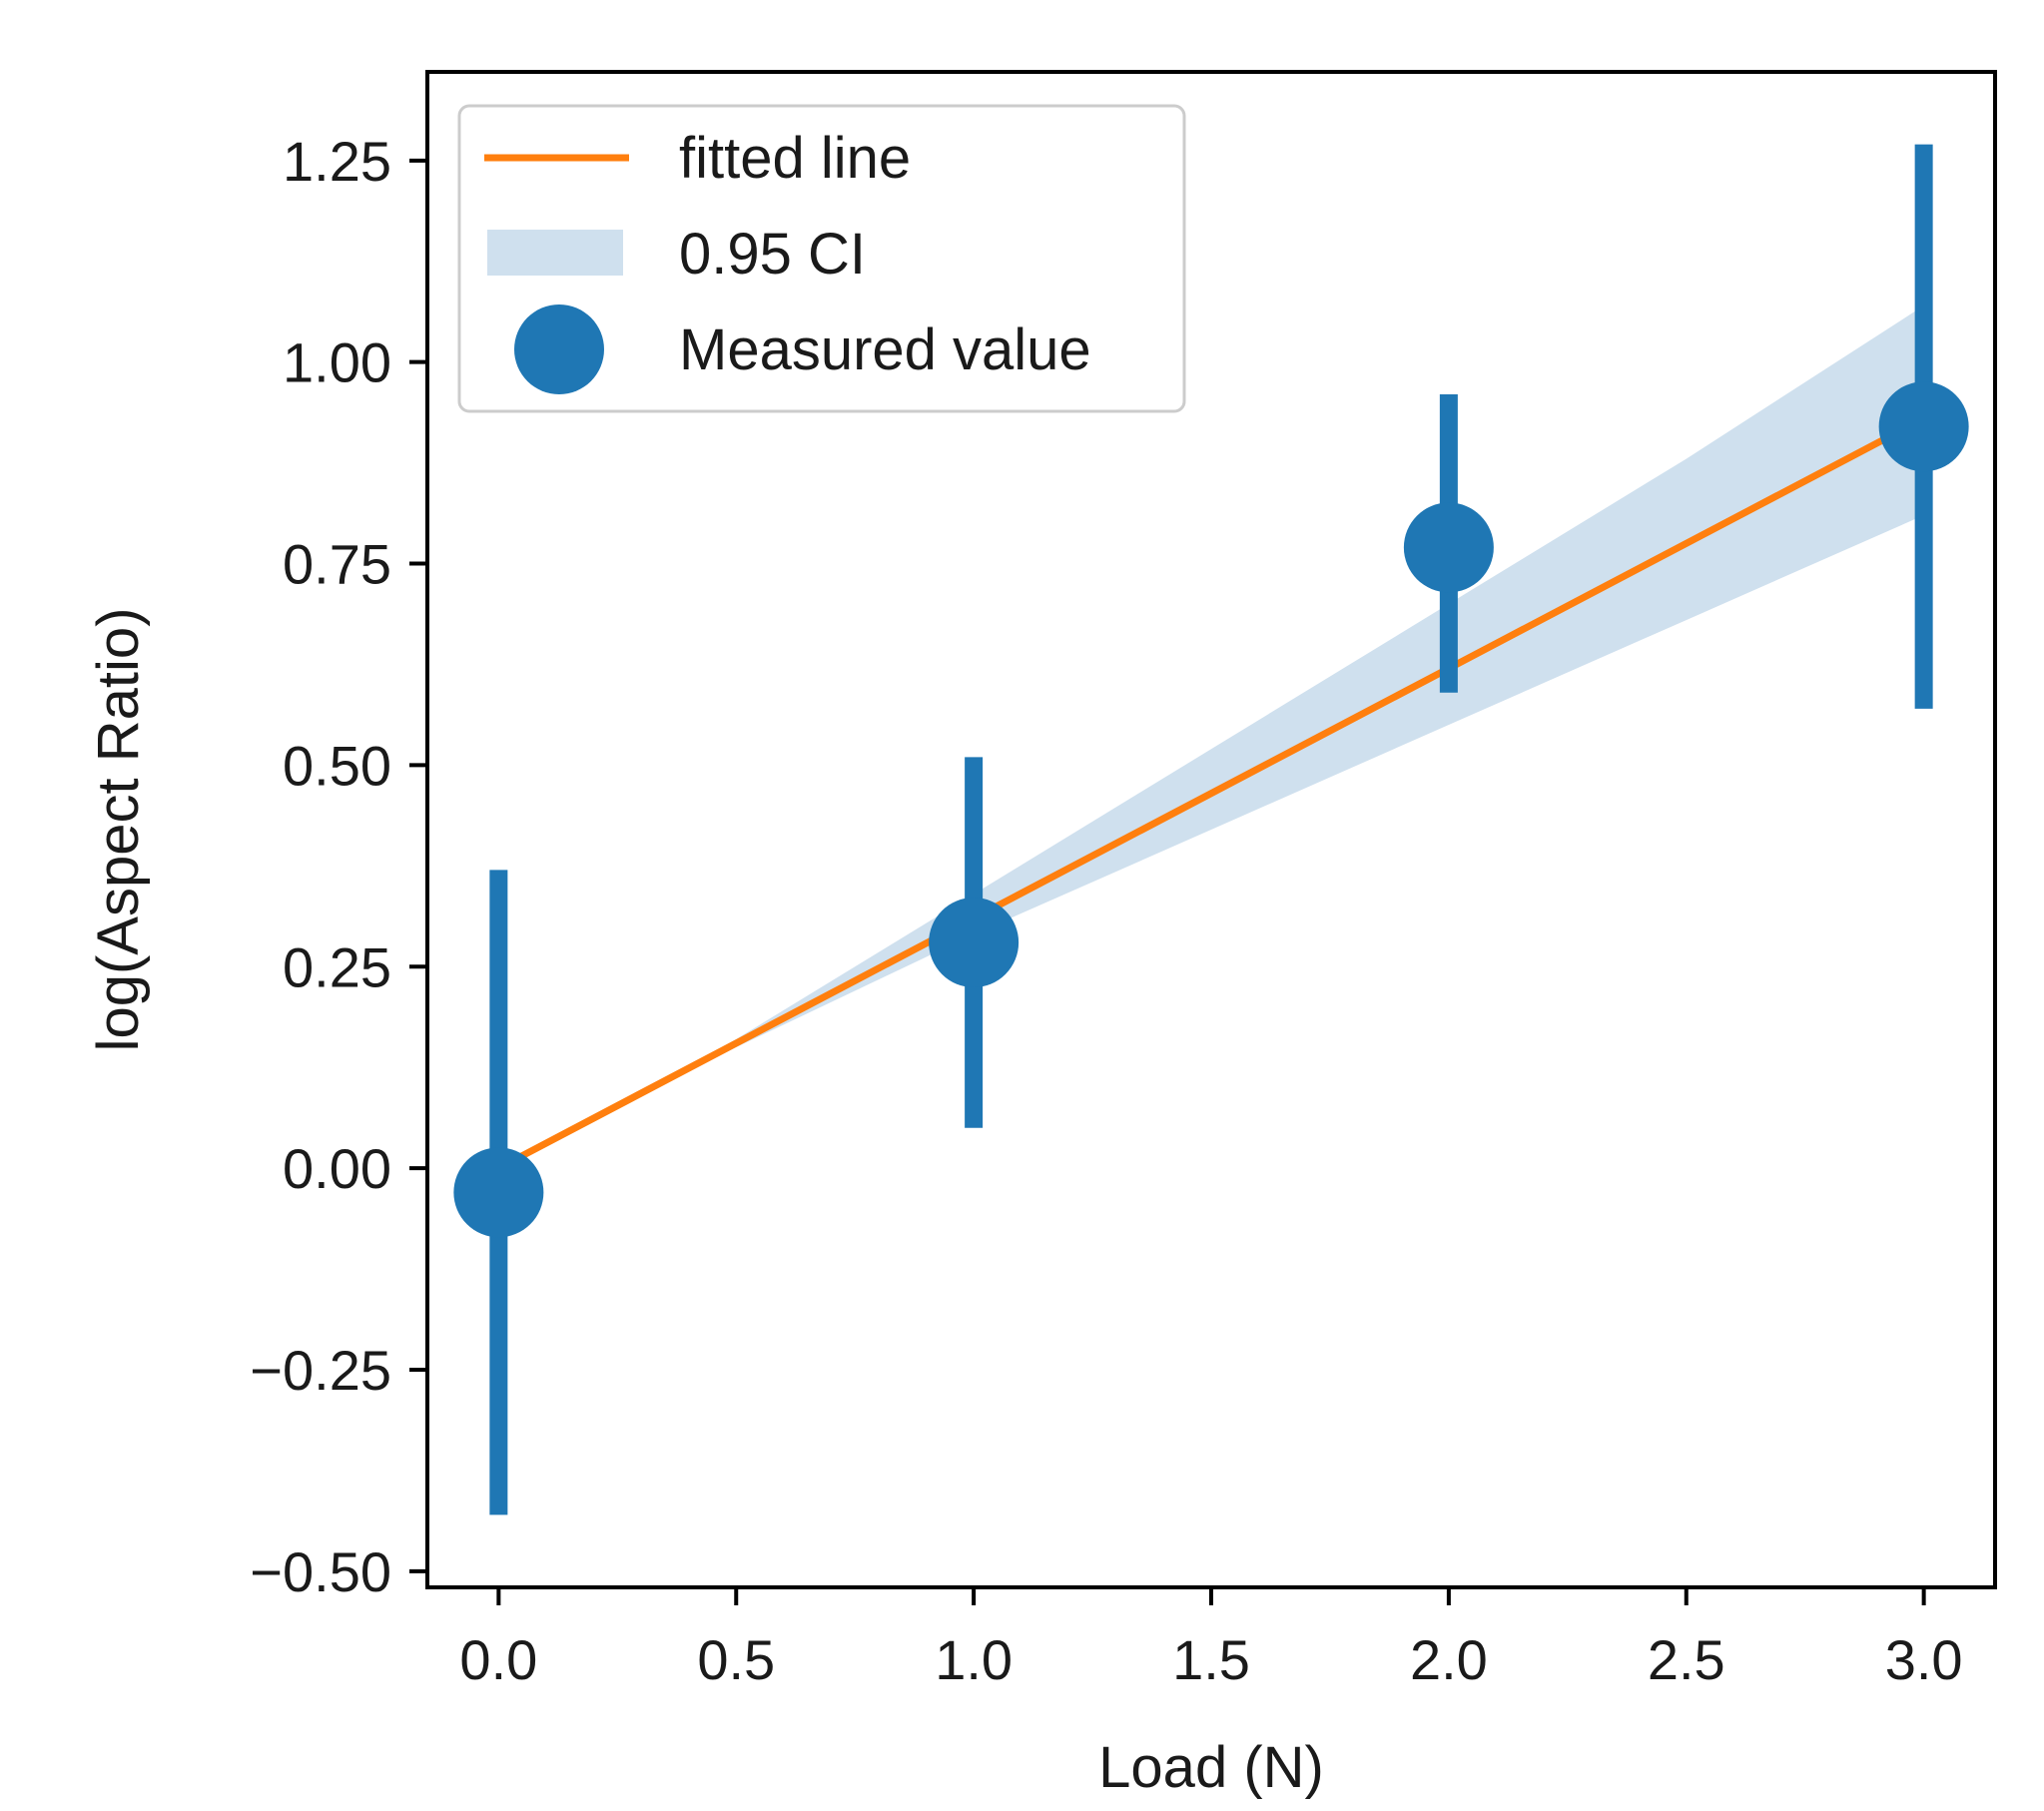  What do you see at coordinates (320, 1571) in the screenshot?
I see `y-tick-label: −0.50` at bounding box center [320, 1571].